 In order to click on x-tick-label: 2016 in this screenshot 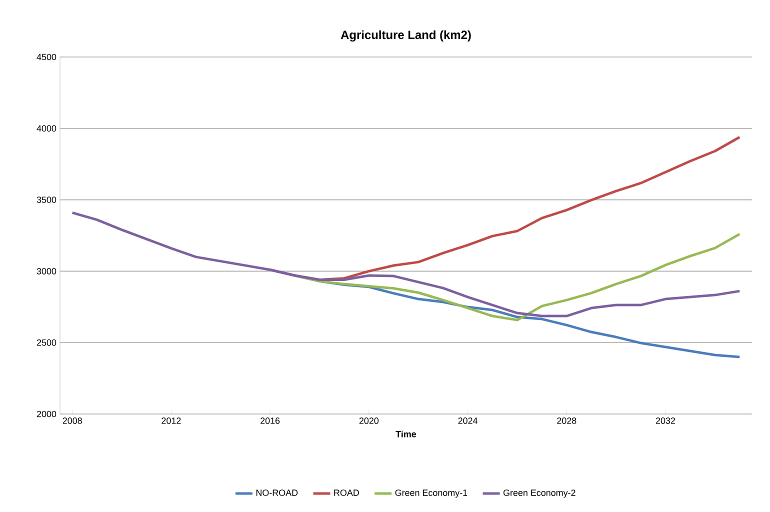, I will do `click(270, 421)`.